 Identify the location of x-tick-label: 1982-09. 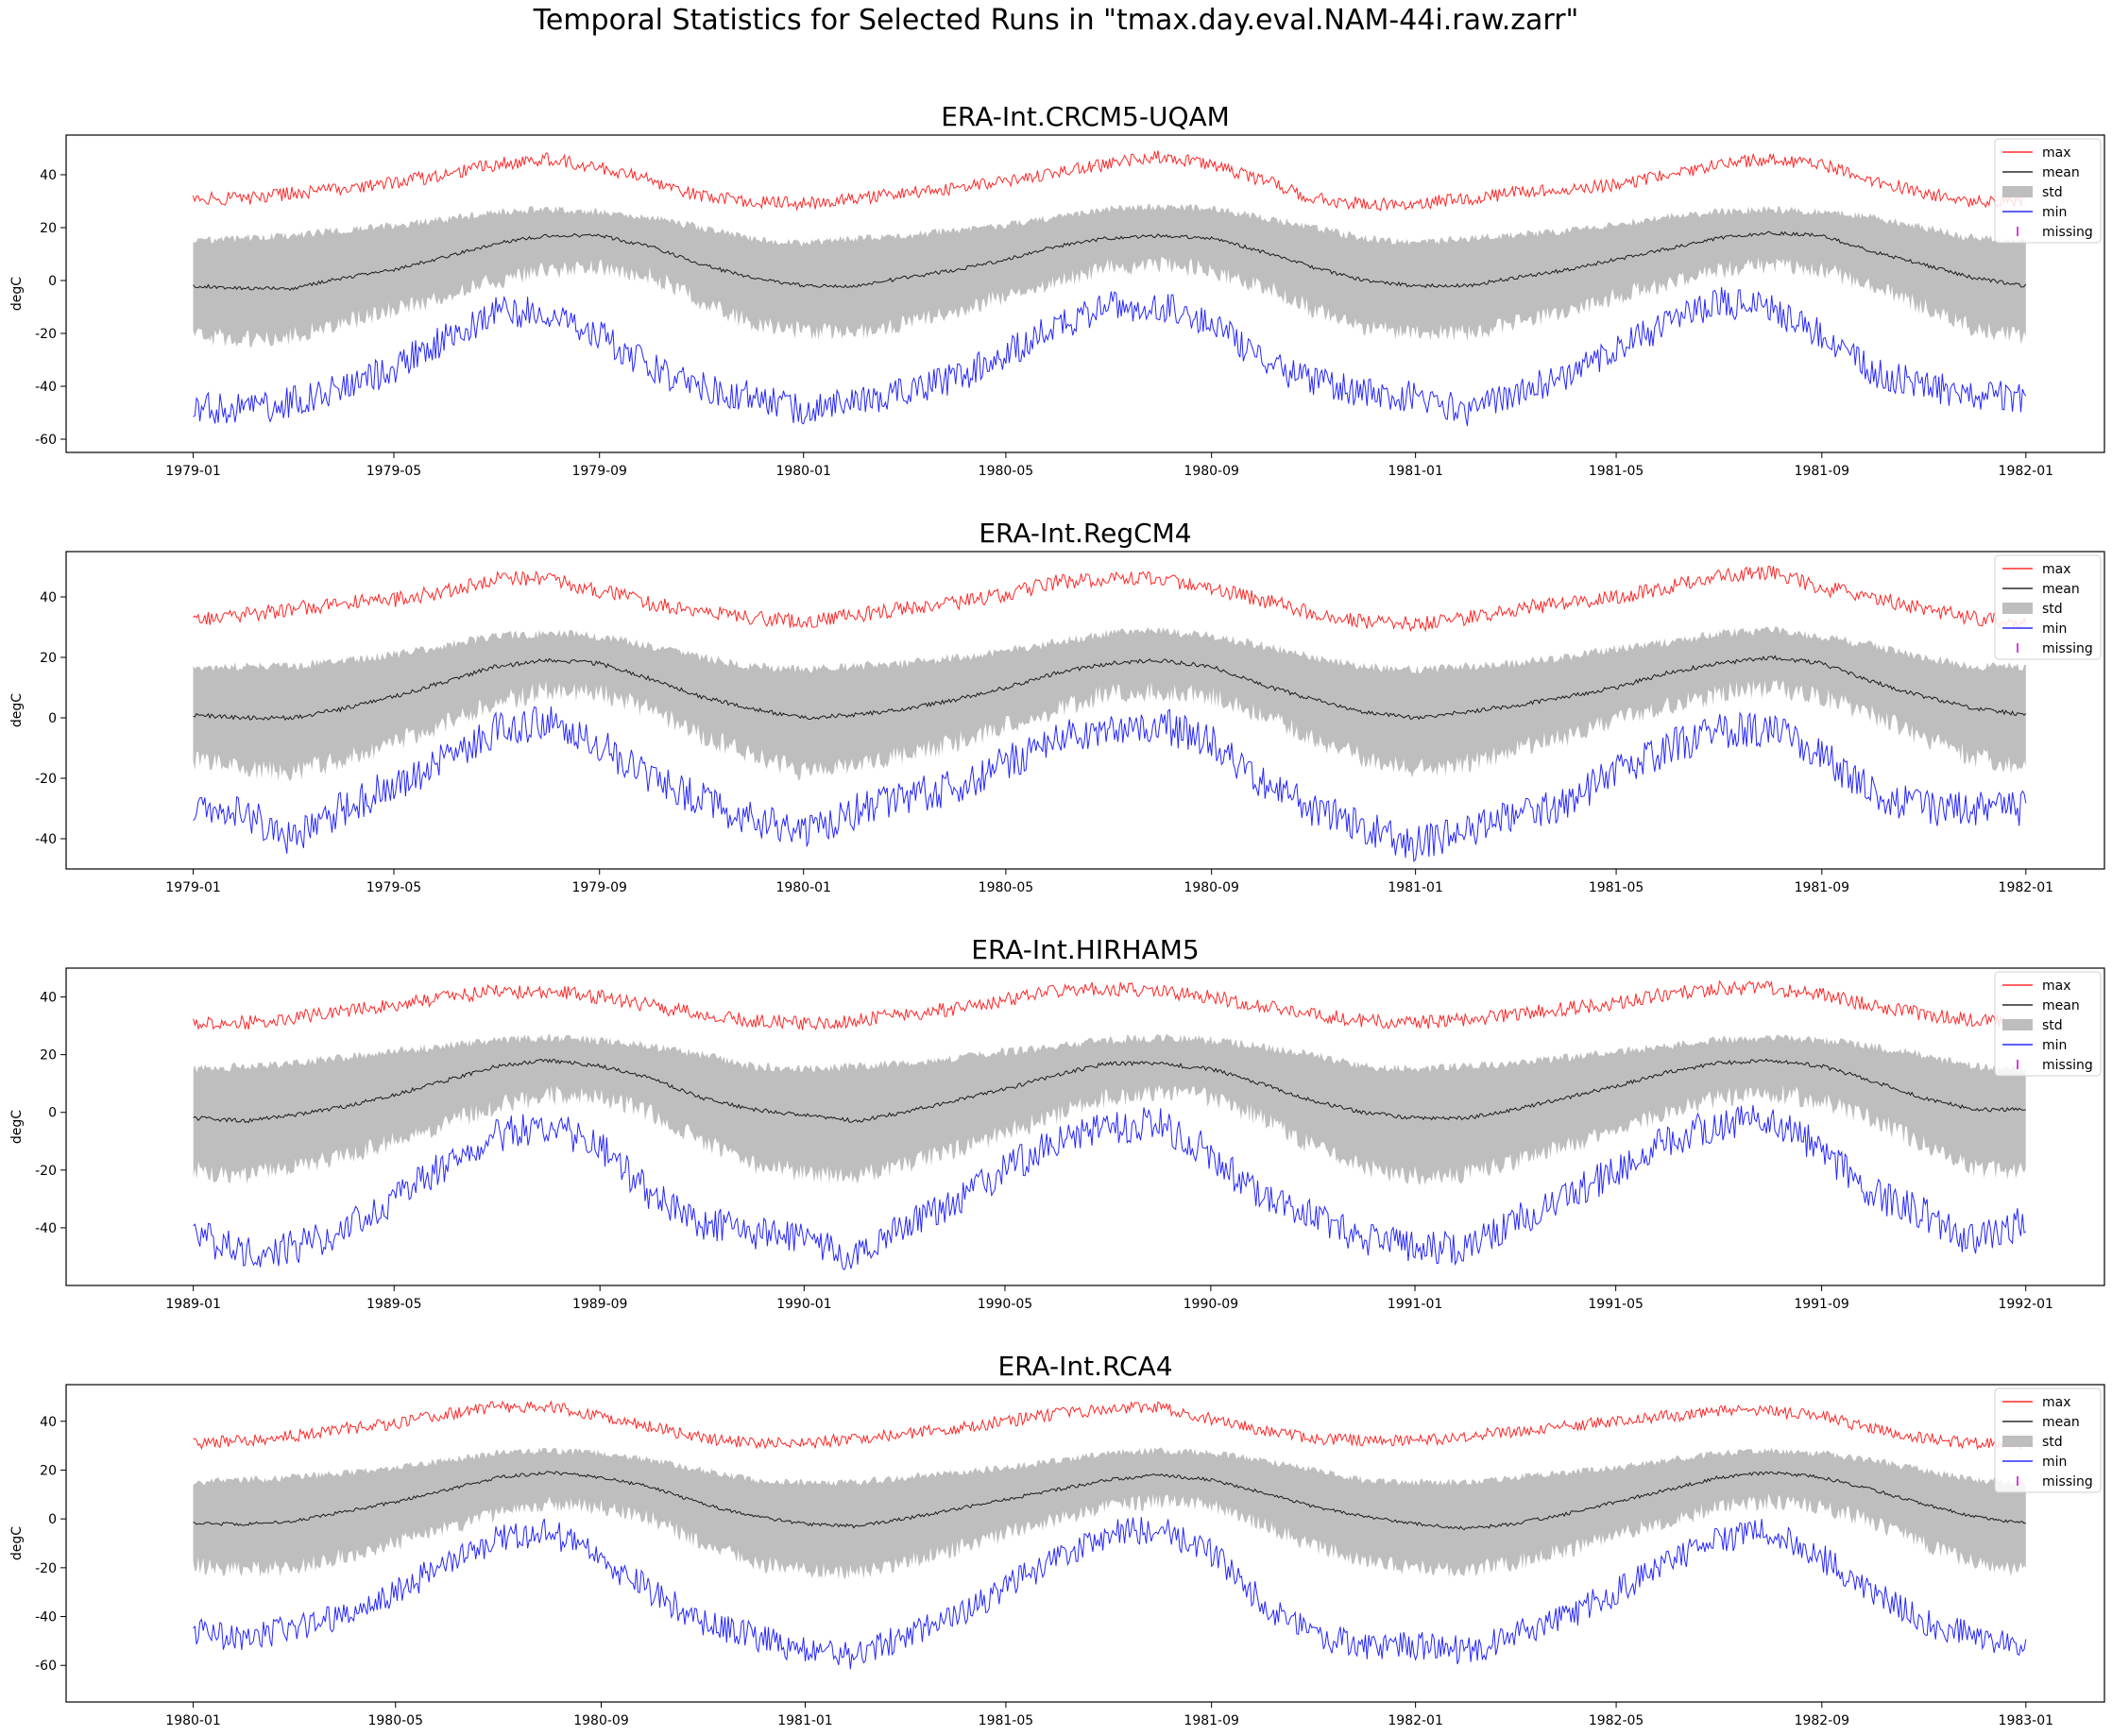
(1822, 1721).